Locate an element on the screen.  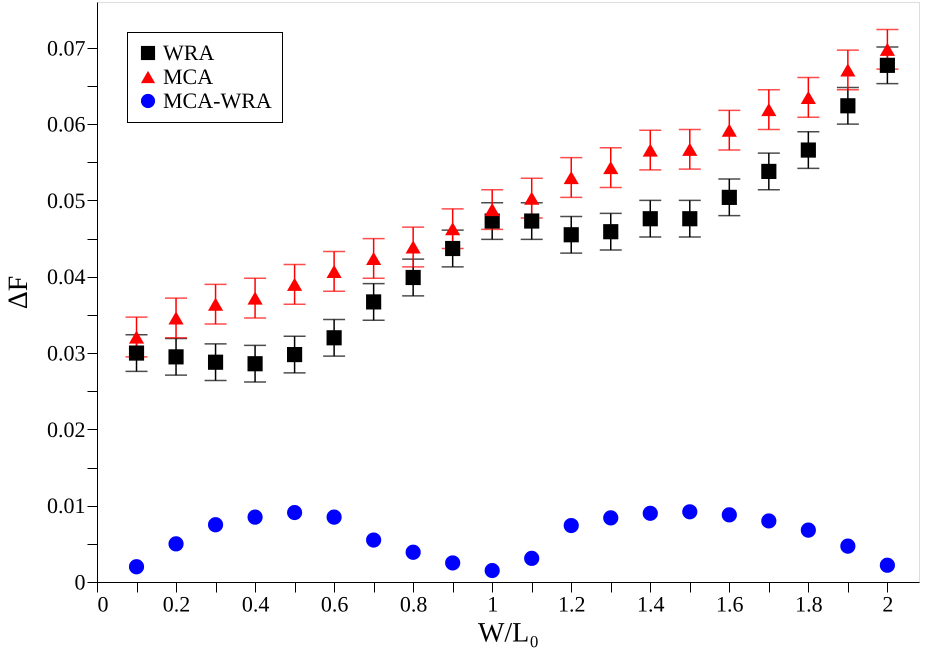
y-tick-label: 0.02 is located at coordinates (66, 429).